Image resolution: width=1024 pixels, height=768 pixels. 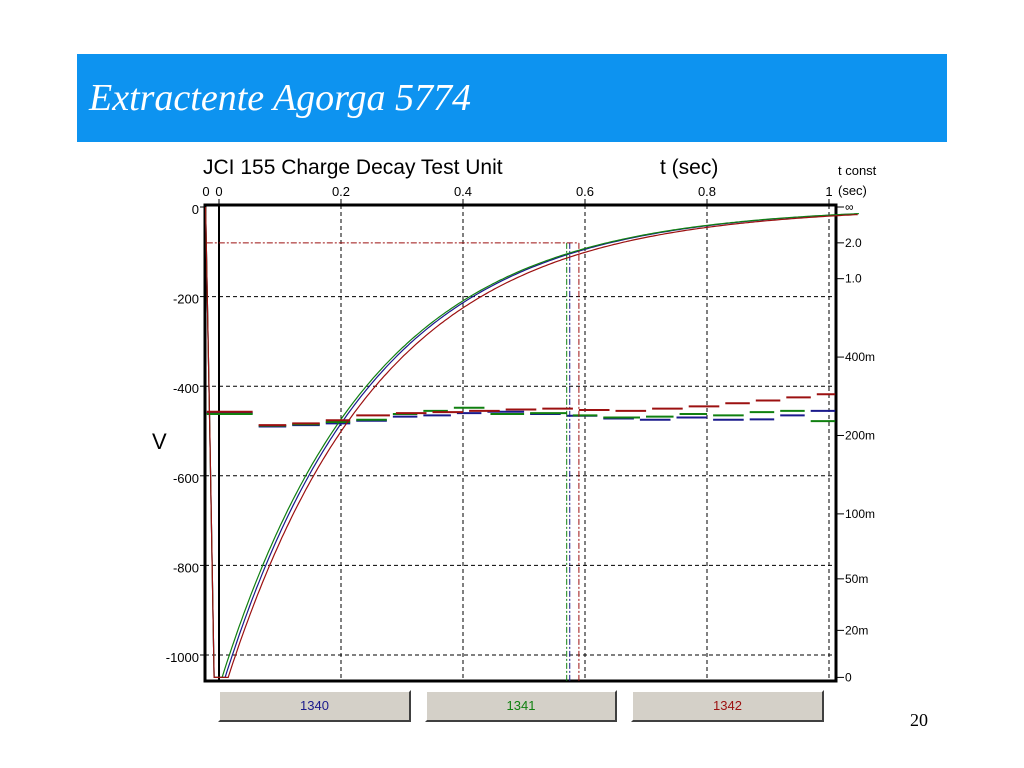 I want to click on run-1342-label: 1342, so click(x=727, y=705).